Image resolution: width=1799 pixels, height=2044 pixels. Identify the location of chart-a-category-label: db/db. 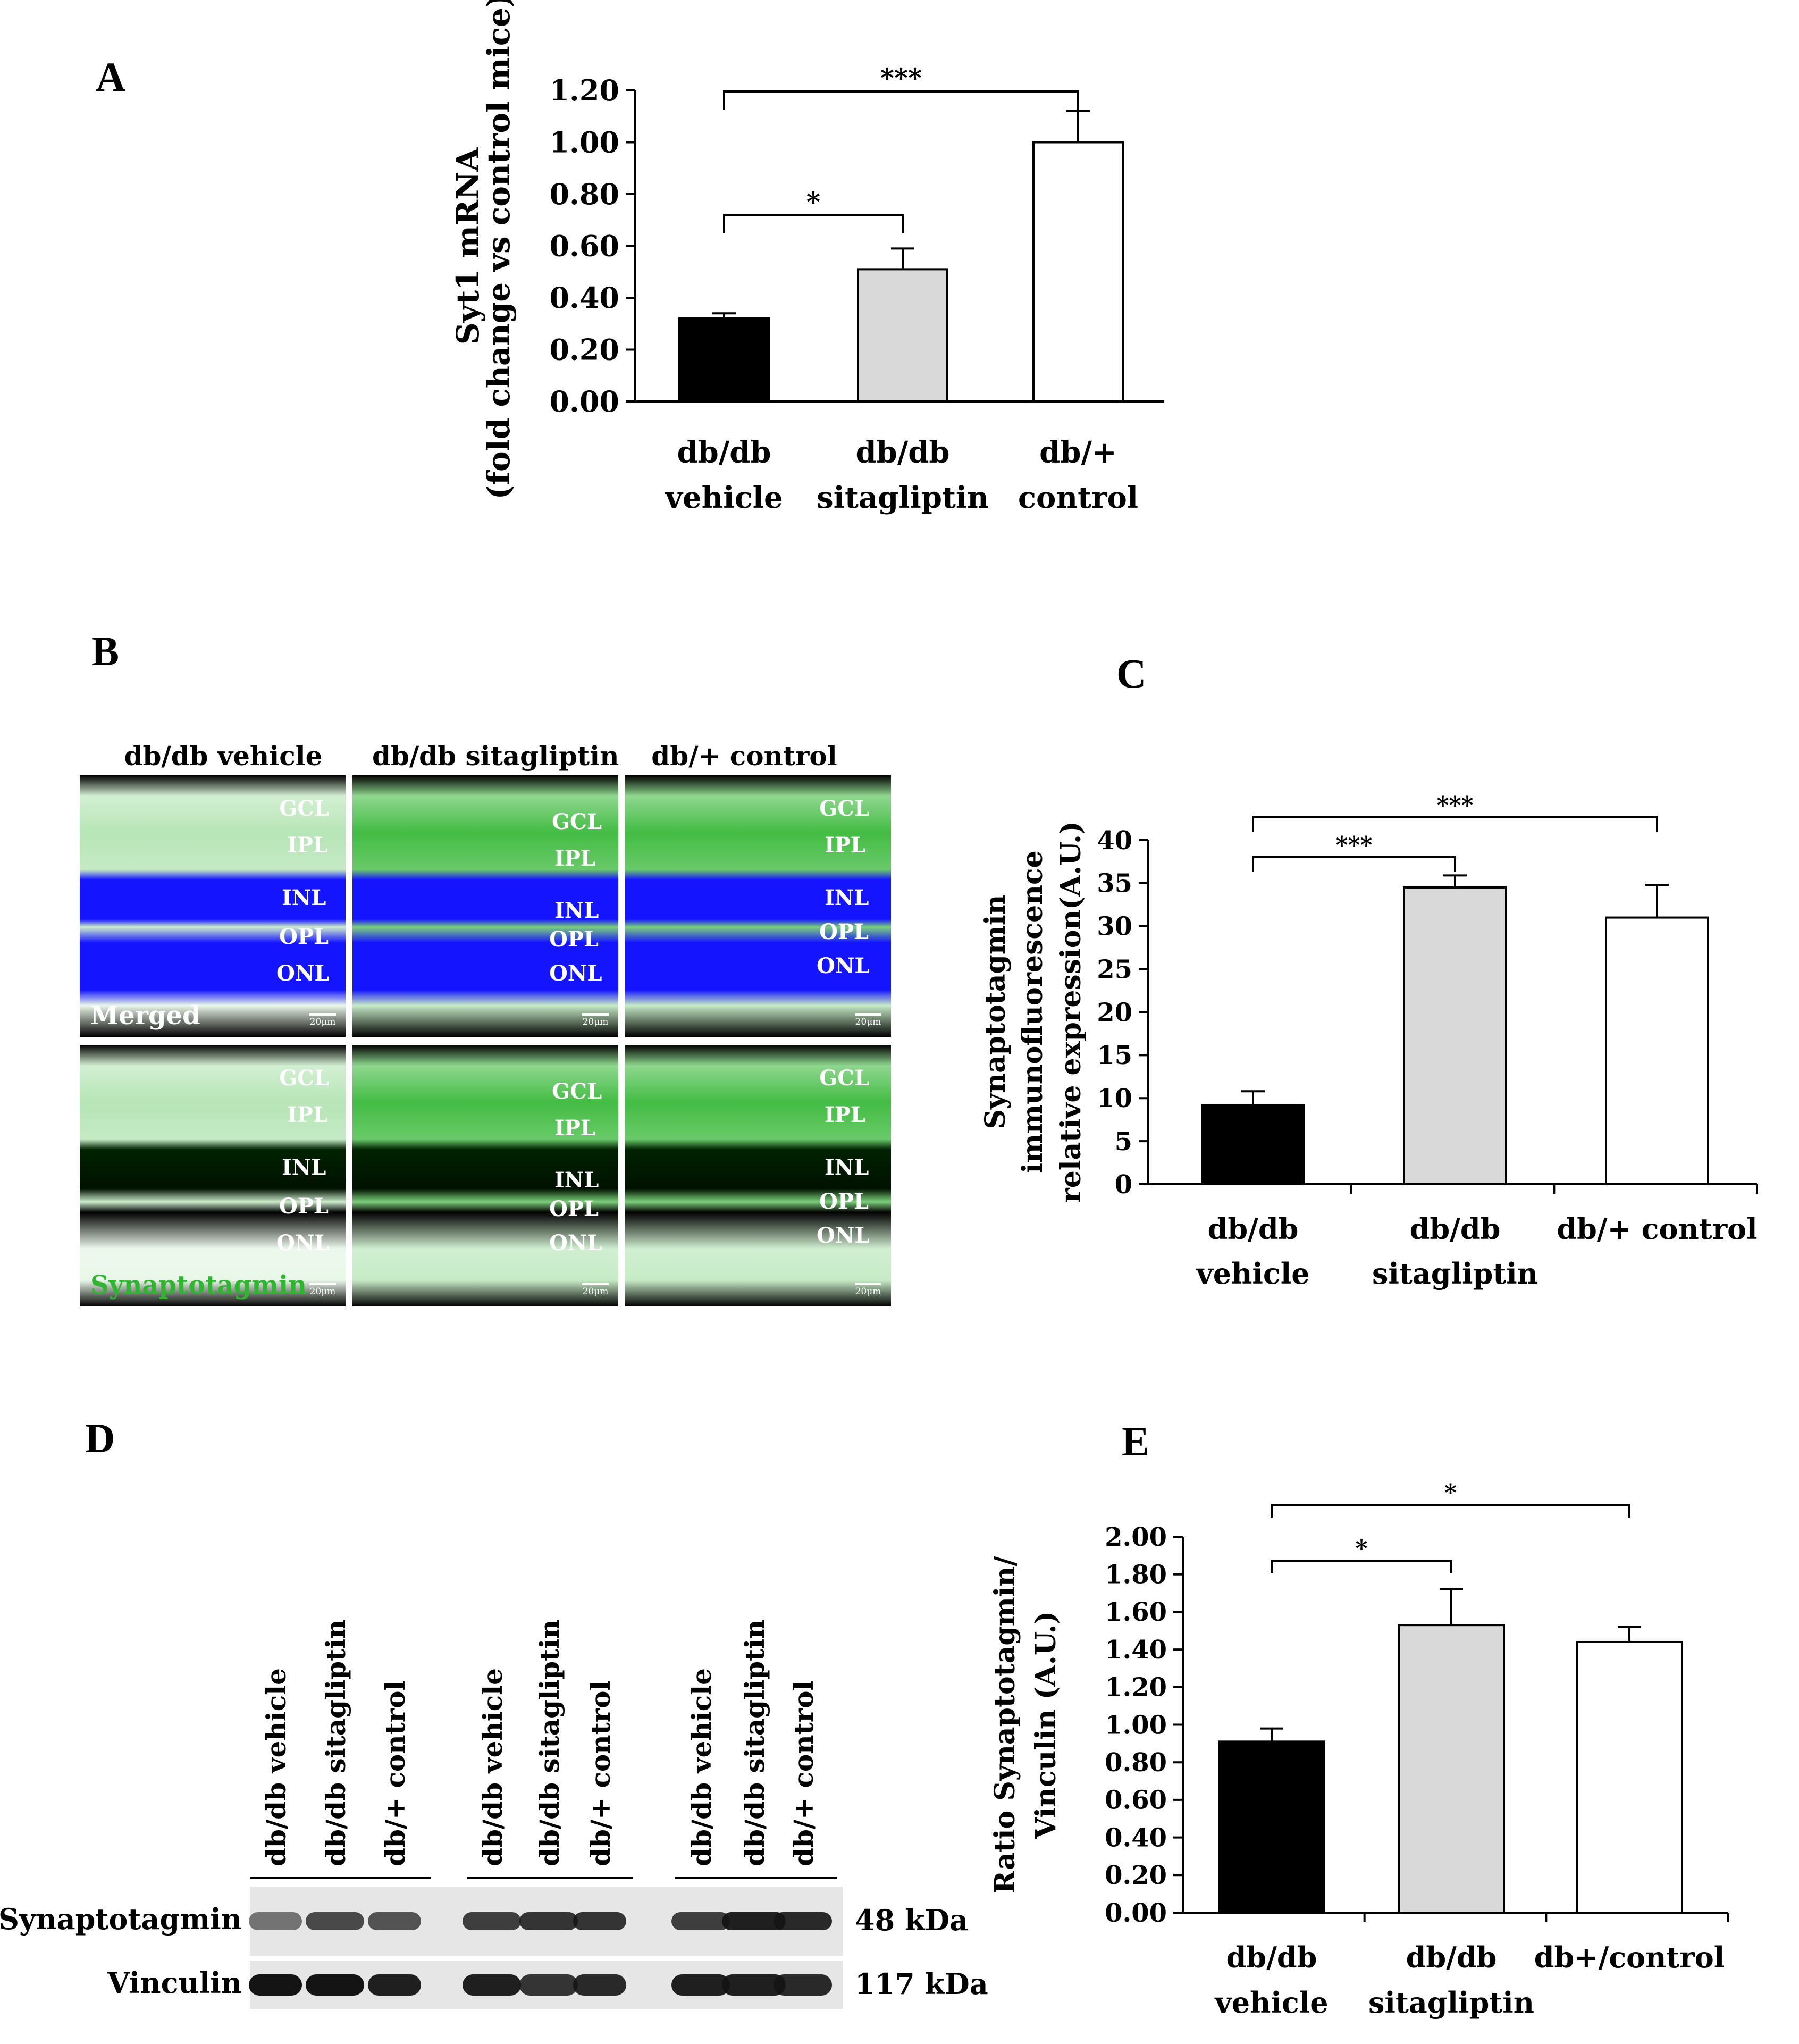
(902, 452).